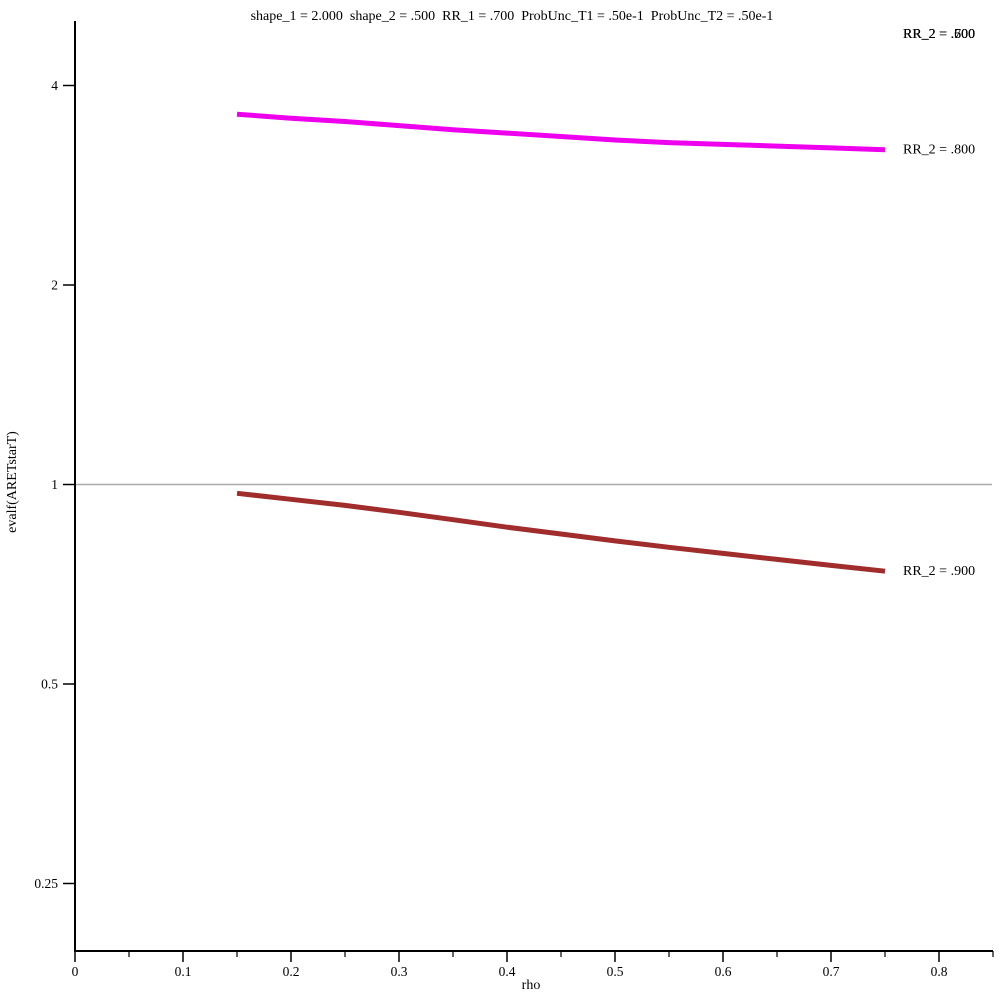  Describe the element at coordinates (54, 85) in the screenshot. I see `y-tick-label: 4` at that location.